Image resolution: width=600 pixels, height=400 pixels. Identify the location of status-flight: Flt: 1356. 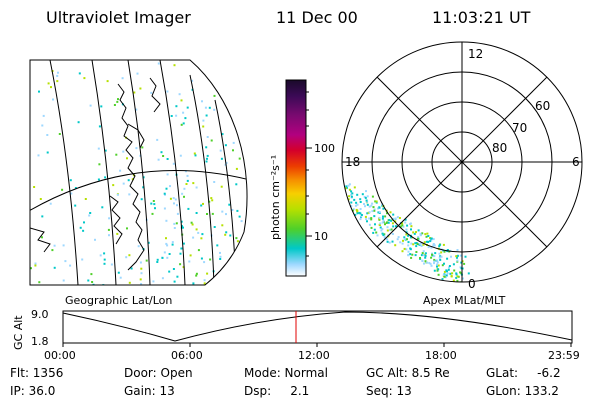
(37, 373).